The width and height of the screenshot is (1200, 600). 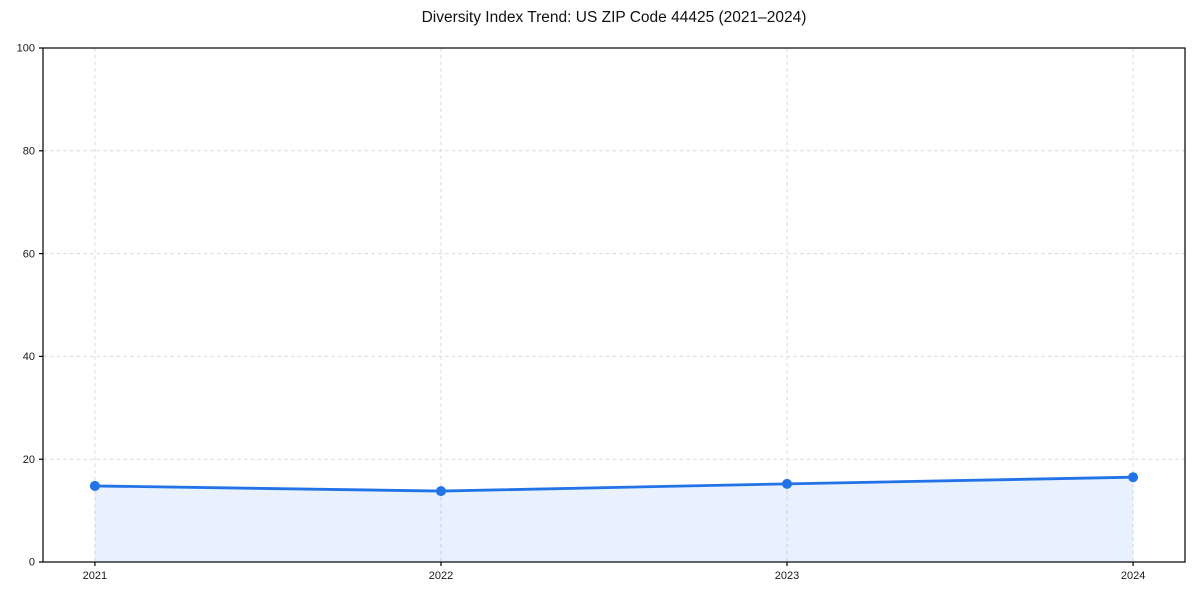 What do you see at coordinates (94, 485) in the screenshot?
I see `data-point-2021` at bounding box center [94, 485].